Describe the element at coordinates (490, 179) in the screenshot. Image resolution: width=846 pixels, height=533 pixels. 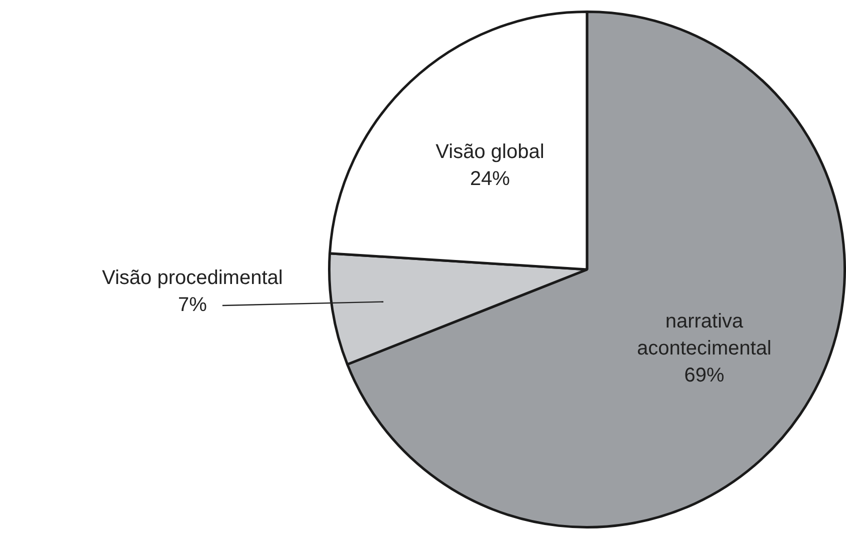
I see `data-label: 24%` at that location.